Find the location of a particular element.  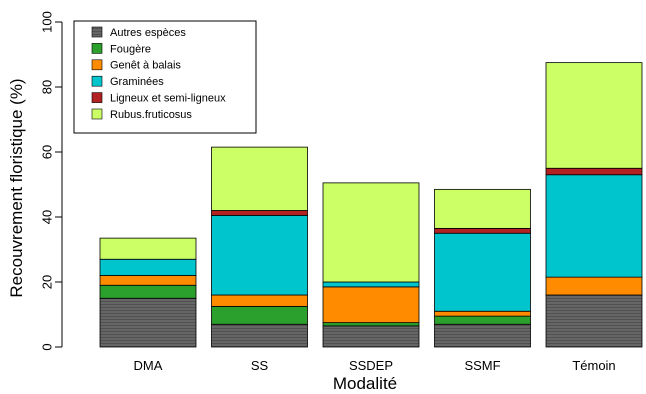

bar-stack-dma is located at coordinates (148, 292).